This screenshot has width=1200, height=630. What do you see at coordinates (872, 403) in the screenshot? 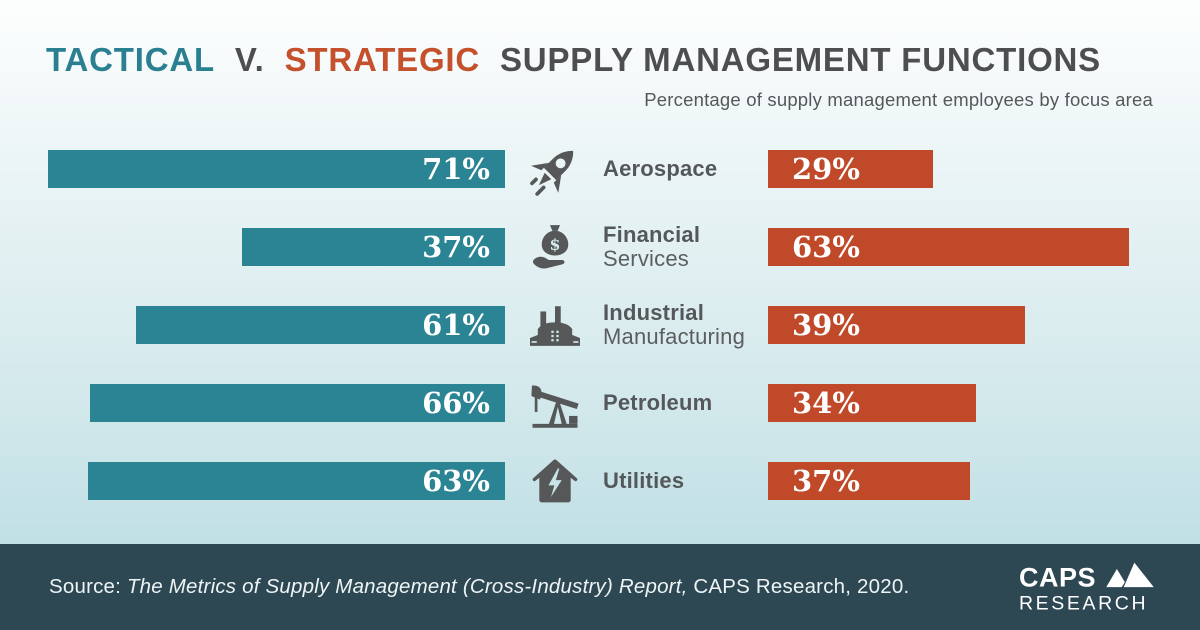
I see `strategic-bar-petroleum: 34%` at bounding box center [872, 403].